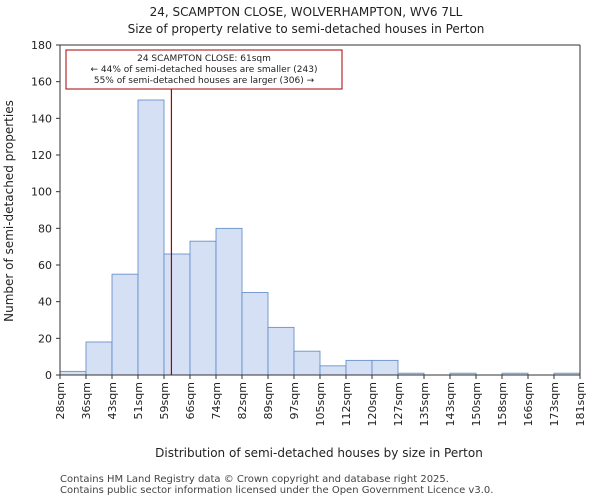 This screenshot has height=500, width=600. I want to click on x-tick-label: 28sqm, so click(60, 400).